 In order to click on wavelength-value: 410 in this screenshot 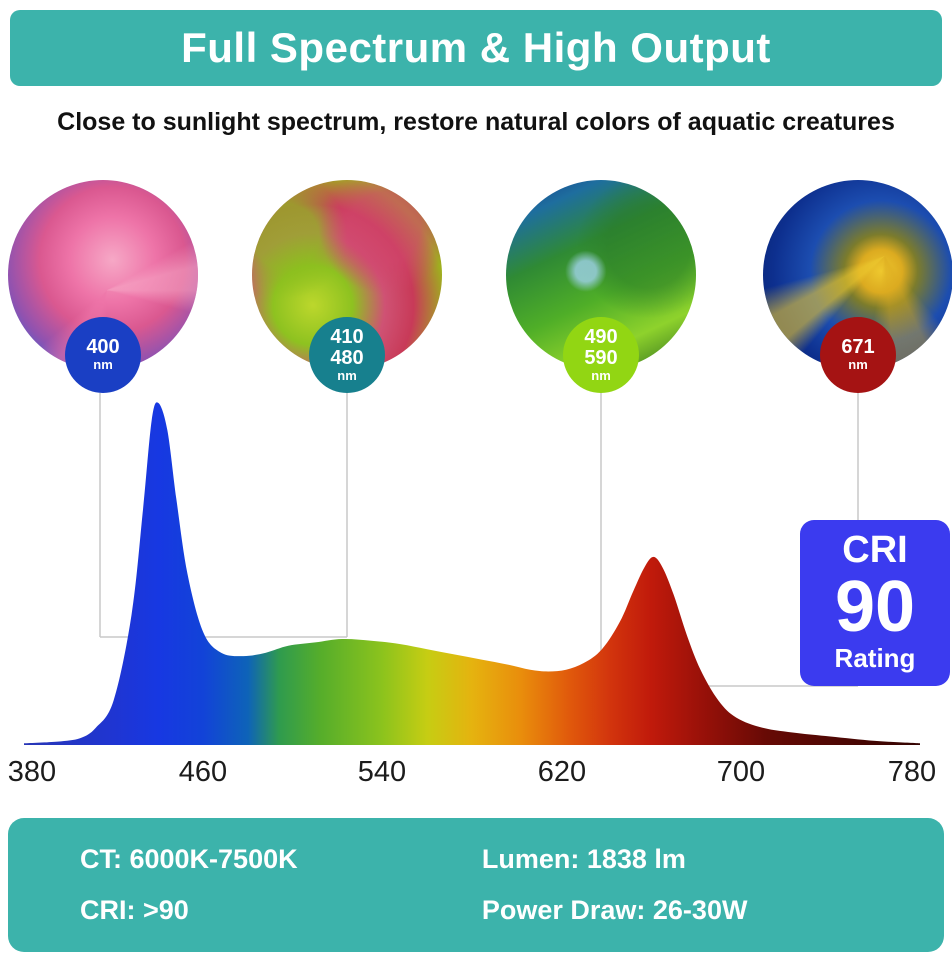, I will do `click(347, 336)`.